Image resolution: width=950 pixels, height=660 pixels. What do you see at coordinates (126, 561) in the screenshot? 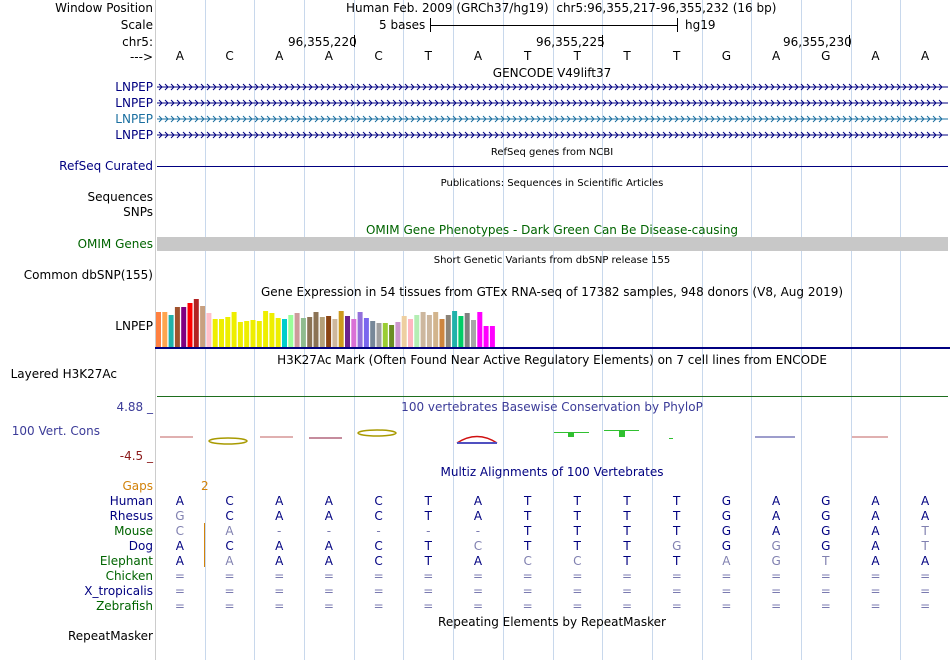
I see `species-label: Elephant` at bounding box center [126, 561].